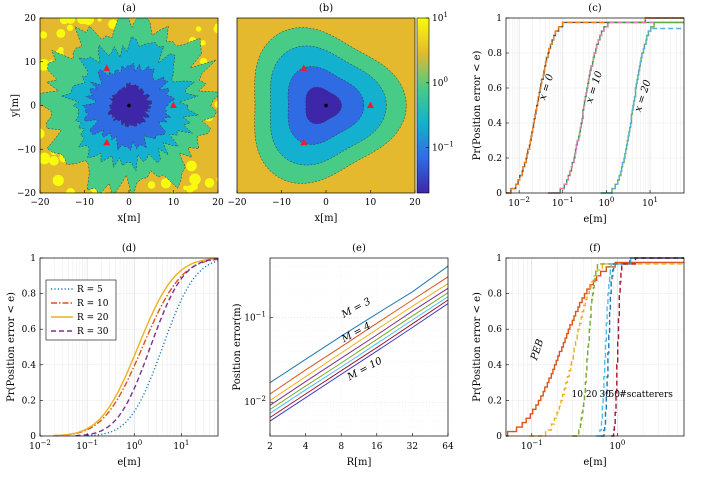 Image resolution: width=703 pixels, height=477 pixels. What do you see at coordinates (306, 447) in the screenshot?
I see `x-tick-label: 4` at bounding box center [306, 447].